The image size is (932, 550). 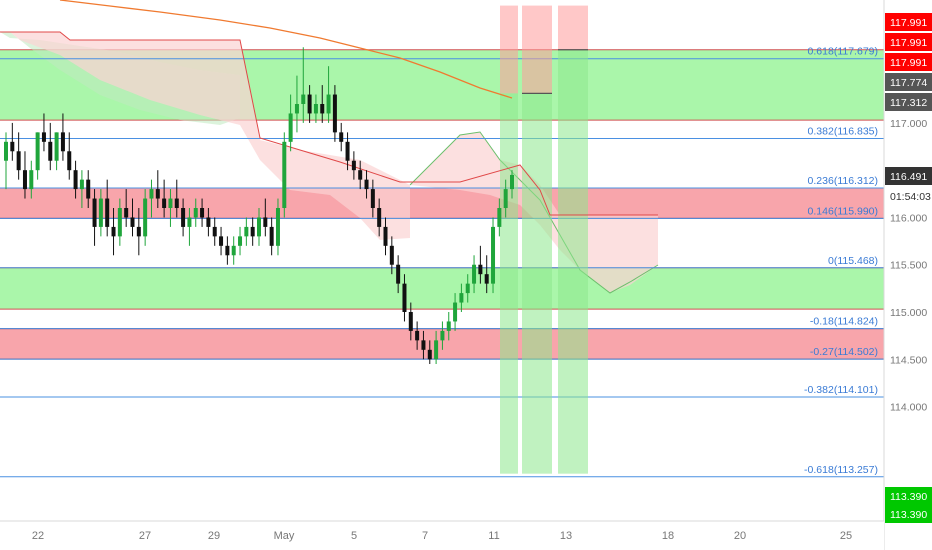 What do you see at coordinates (740, 536) in the screenshot?
I see `time-tick-label: 20` at bounding box center [740, 536].